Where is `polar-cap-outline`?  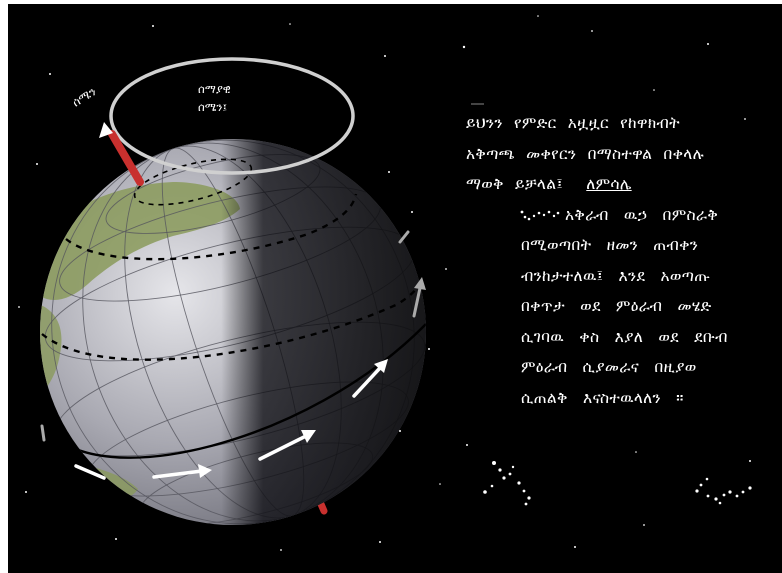
polar-cap-outline is located at coordinates (193, 182).